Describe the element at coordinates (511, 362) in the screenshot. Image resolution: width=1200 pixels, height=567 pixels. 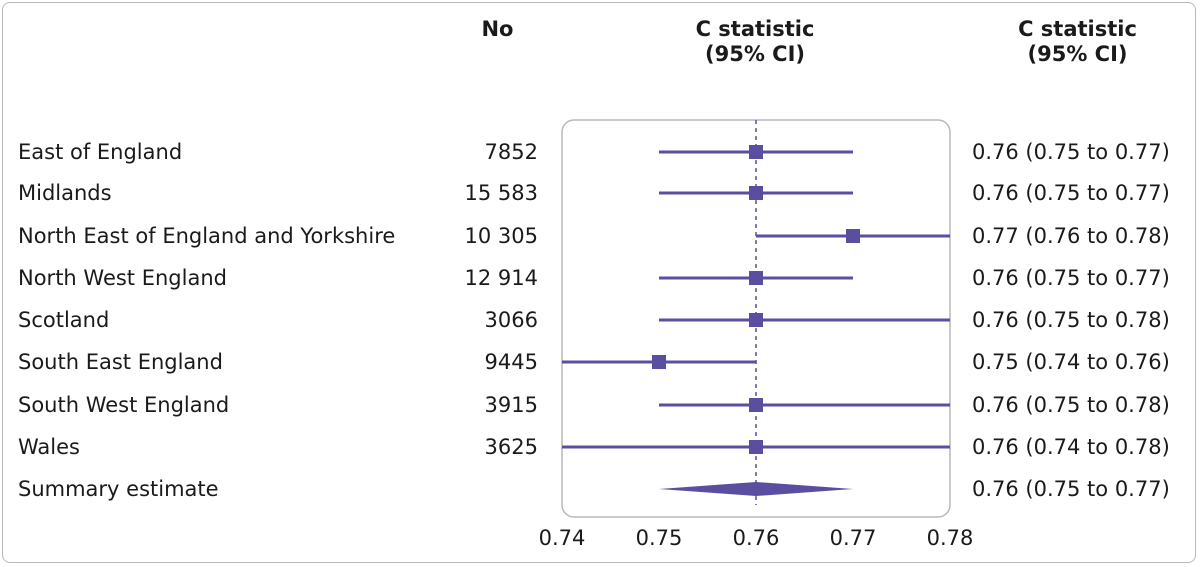
I see `sample-count: 9445` at that location.